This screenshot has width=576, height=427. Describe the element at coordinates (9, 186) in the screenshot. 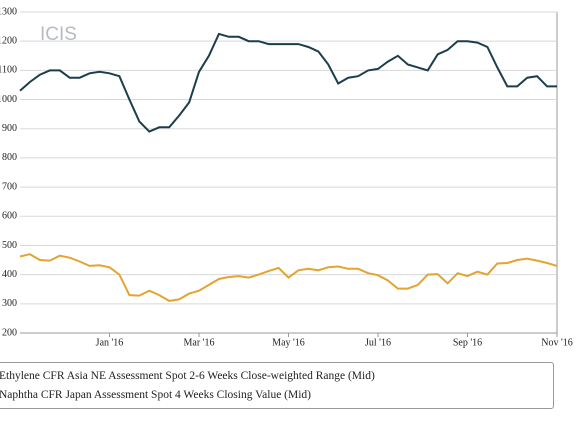

I see `y-tick-label: 700` at that location.